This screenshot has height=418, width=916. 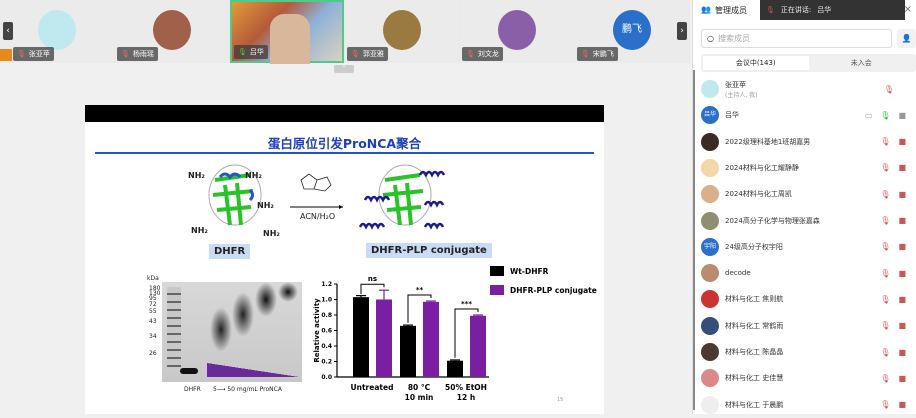 I want to click on close-icon: ×, so click(x=907, y=9).